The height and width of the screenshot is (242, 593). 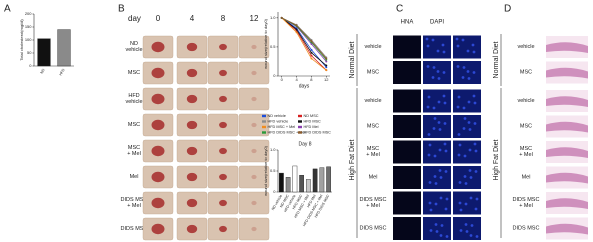 I want to click on y-tick-label: 0, so click(x=30, y=65).